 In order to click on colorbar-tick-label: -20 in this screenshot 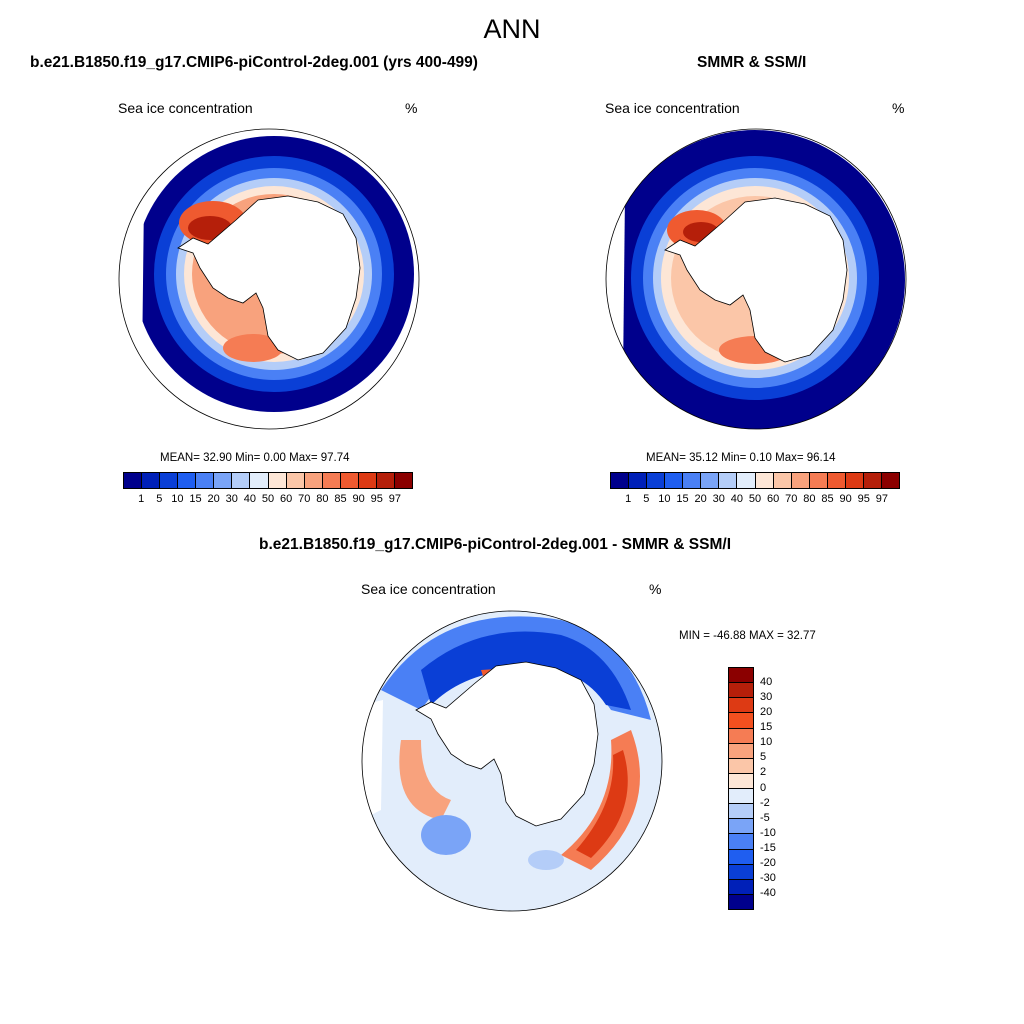, I will do `click(768, 862)`.